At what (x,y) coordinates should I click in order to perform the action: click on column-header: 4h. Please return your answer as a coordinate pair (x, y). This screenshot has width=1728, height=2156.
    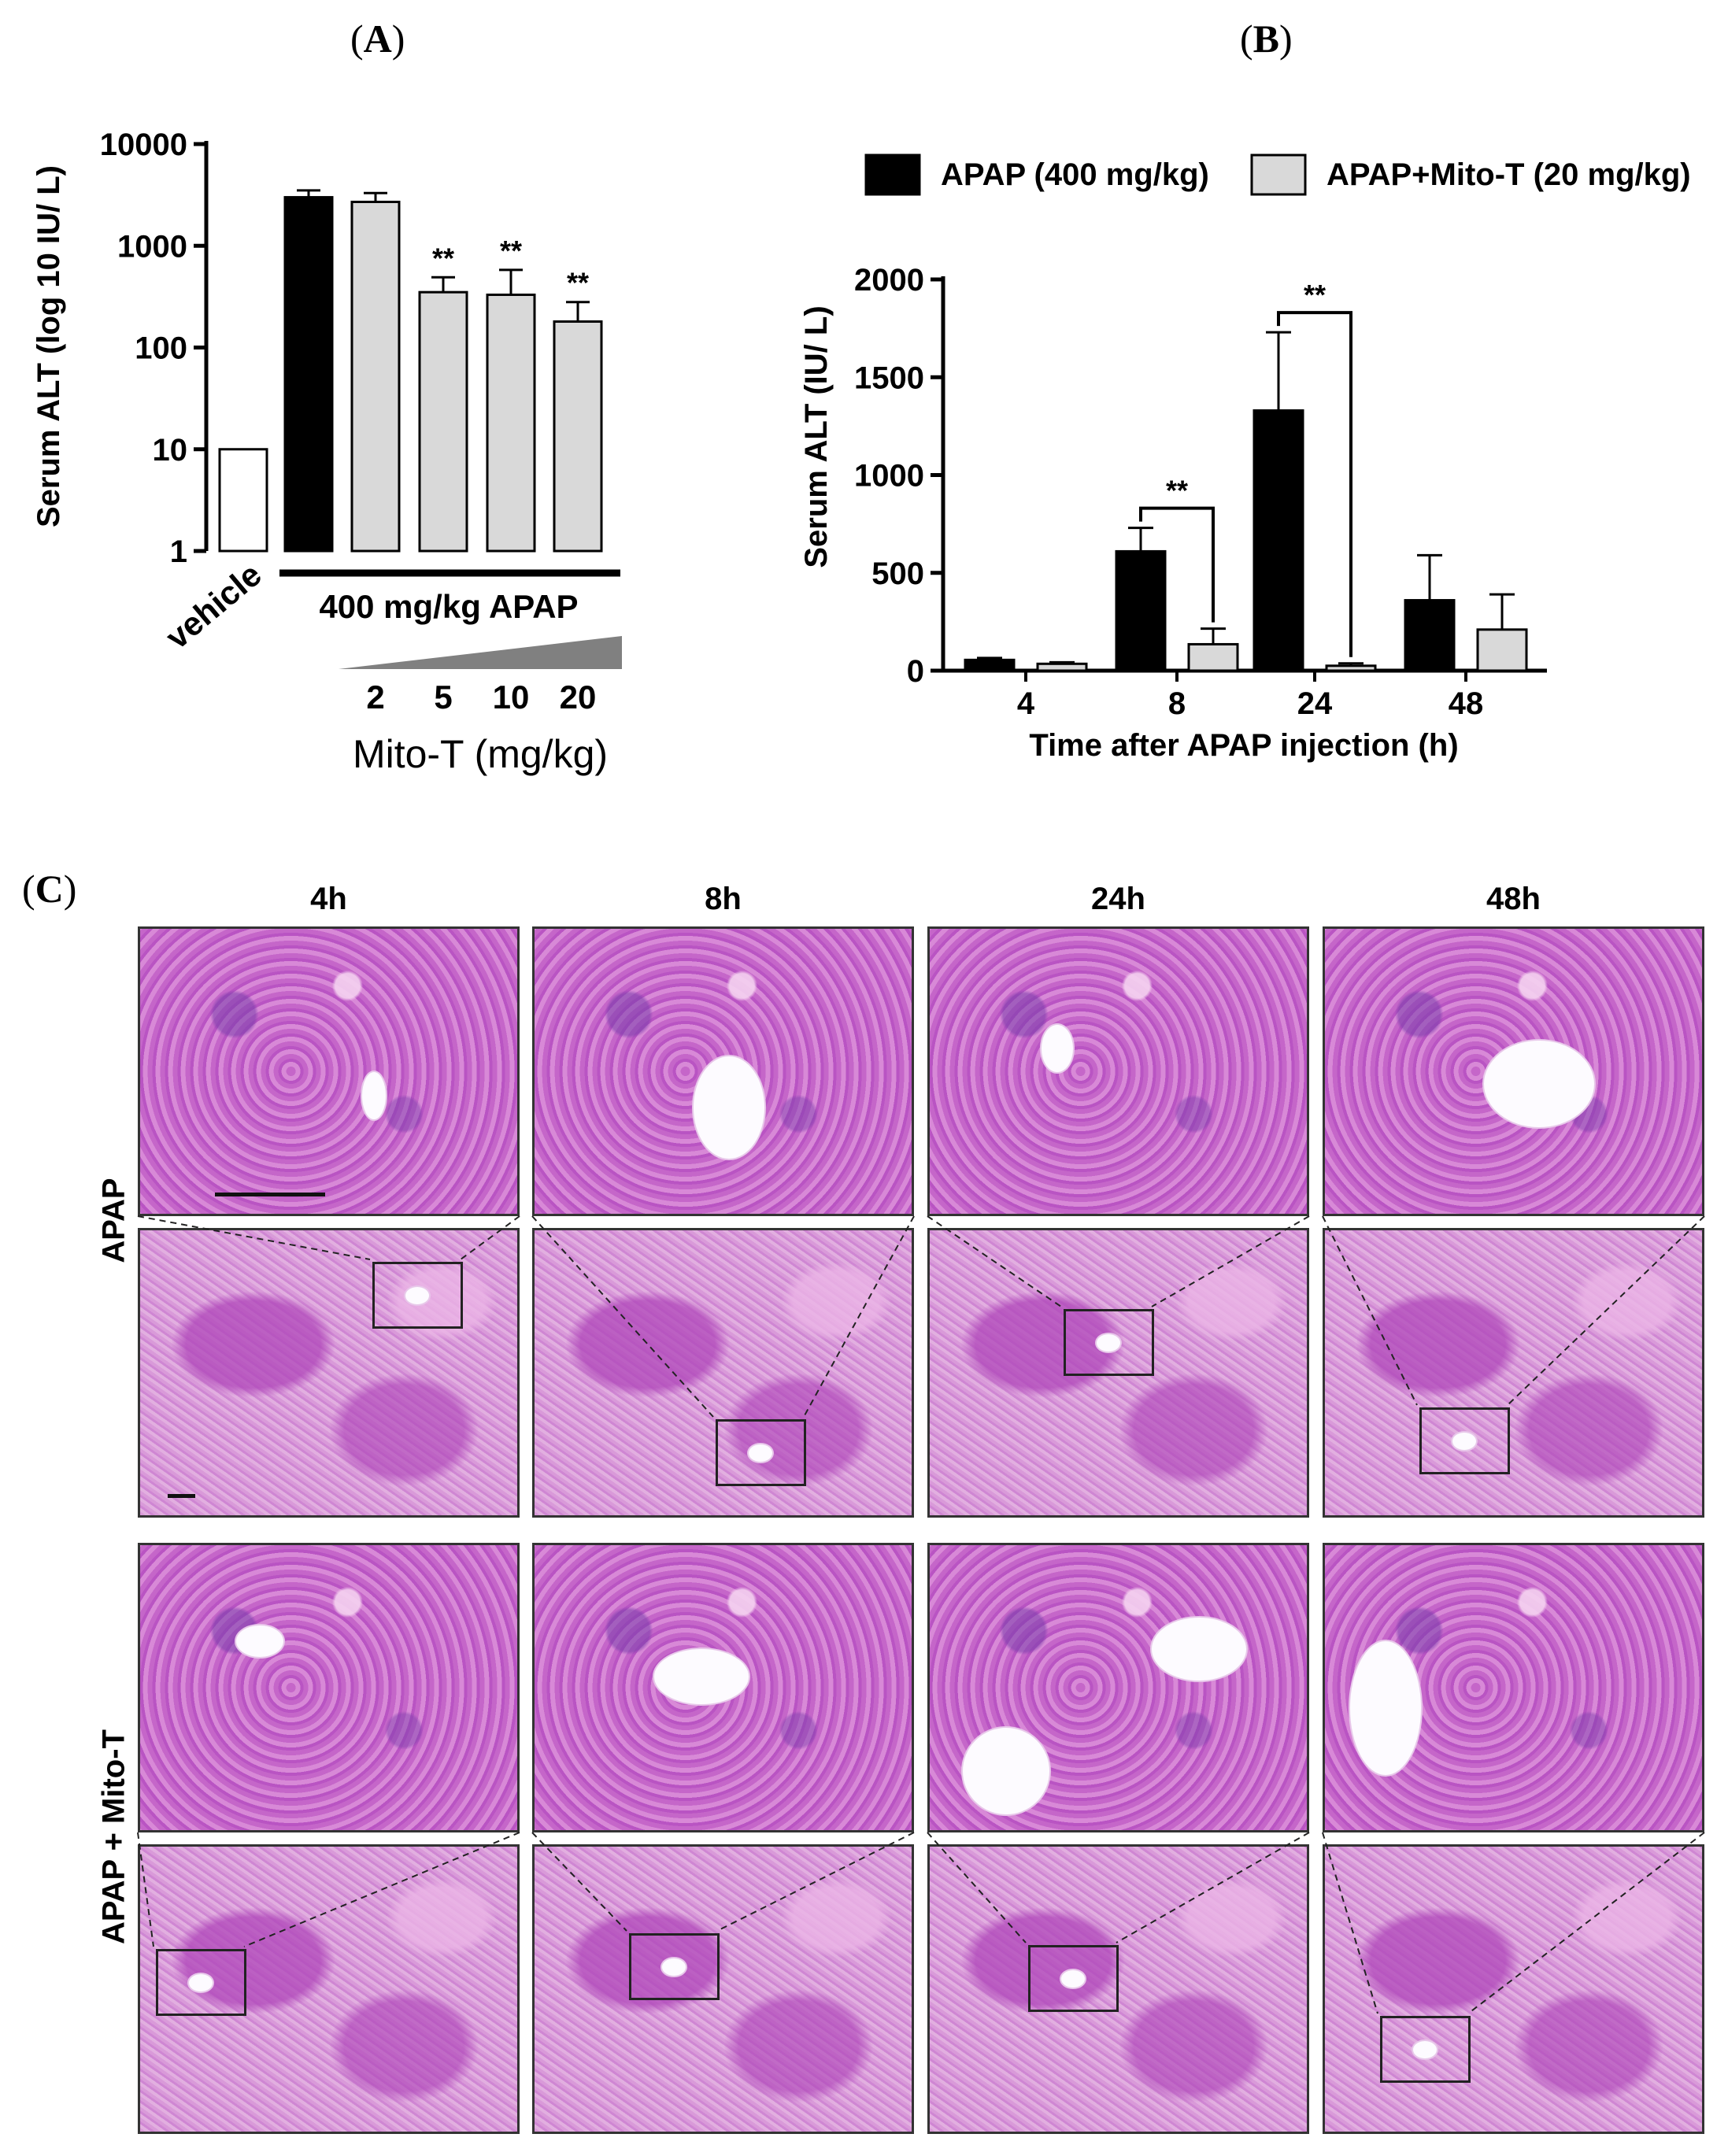
    Looking at the image, I should click on (328, 899).